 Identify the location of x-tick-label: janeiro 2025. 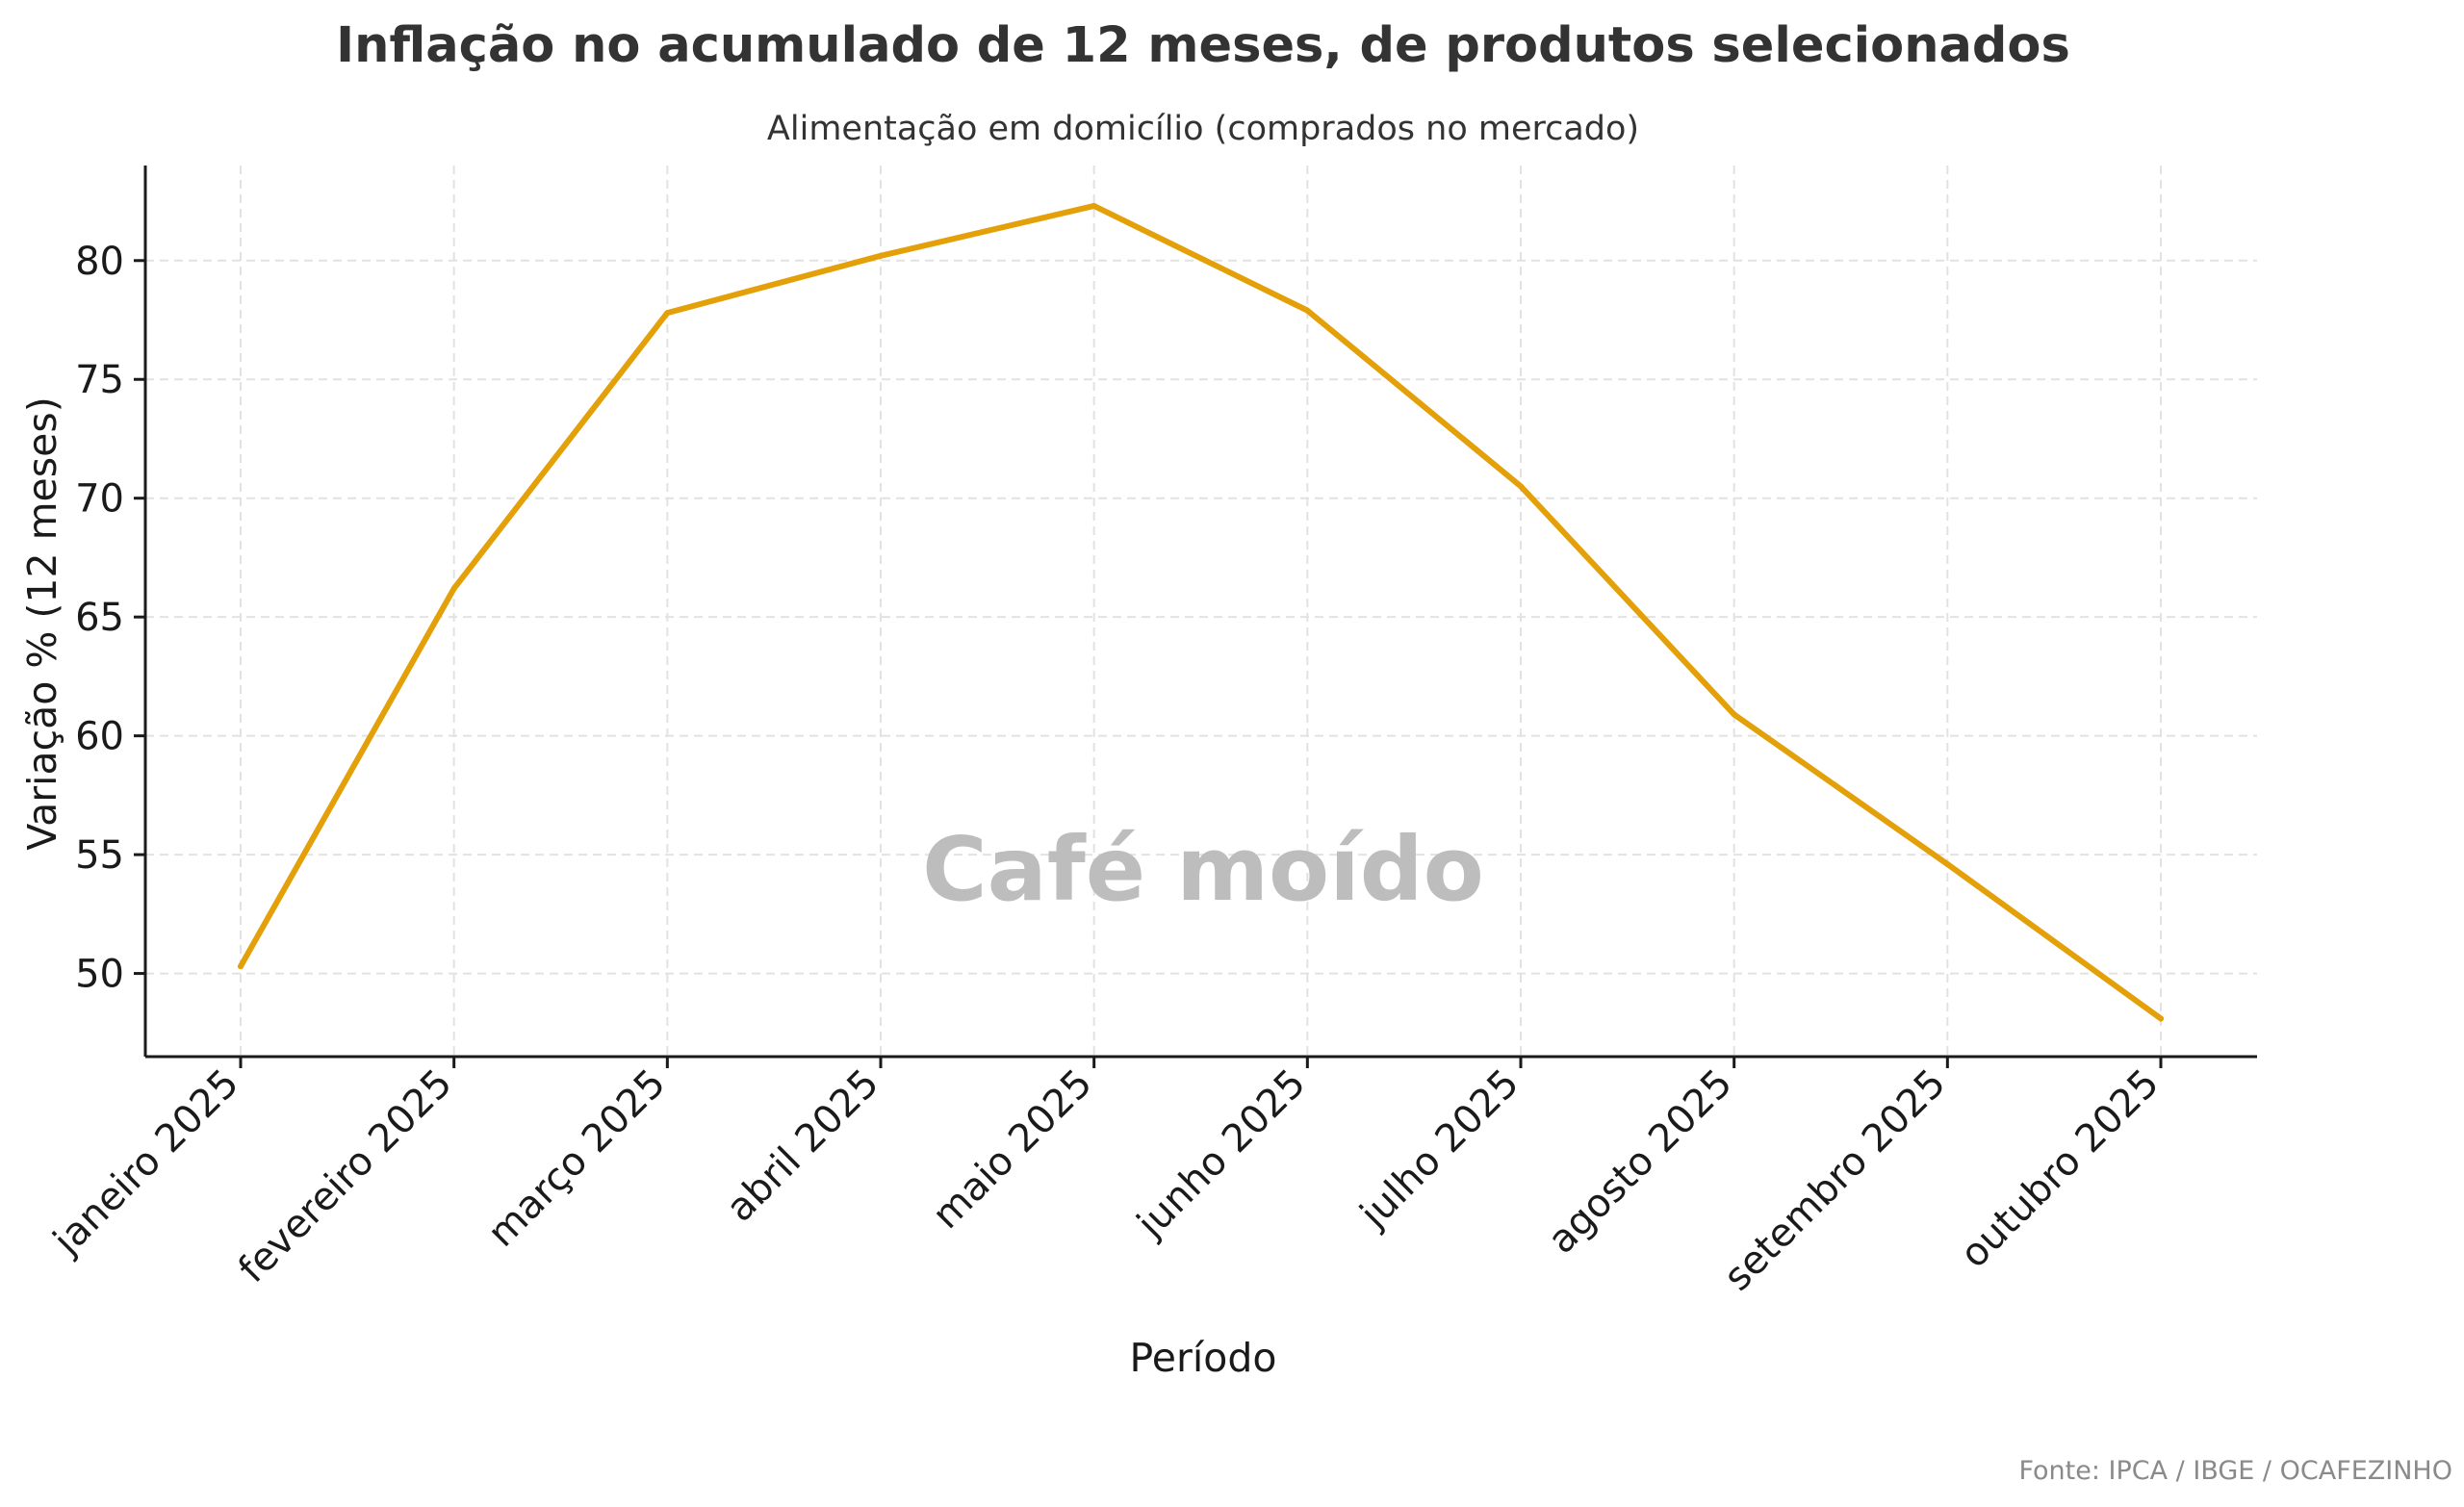
(145, 1162).